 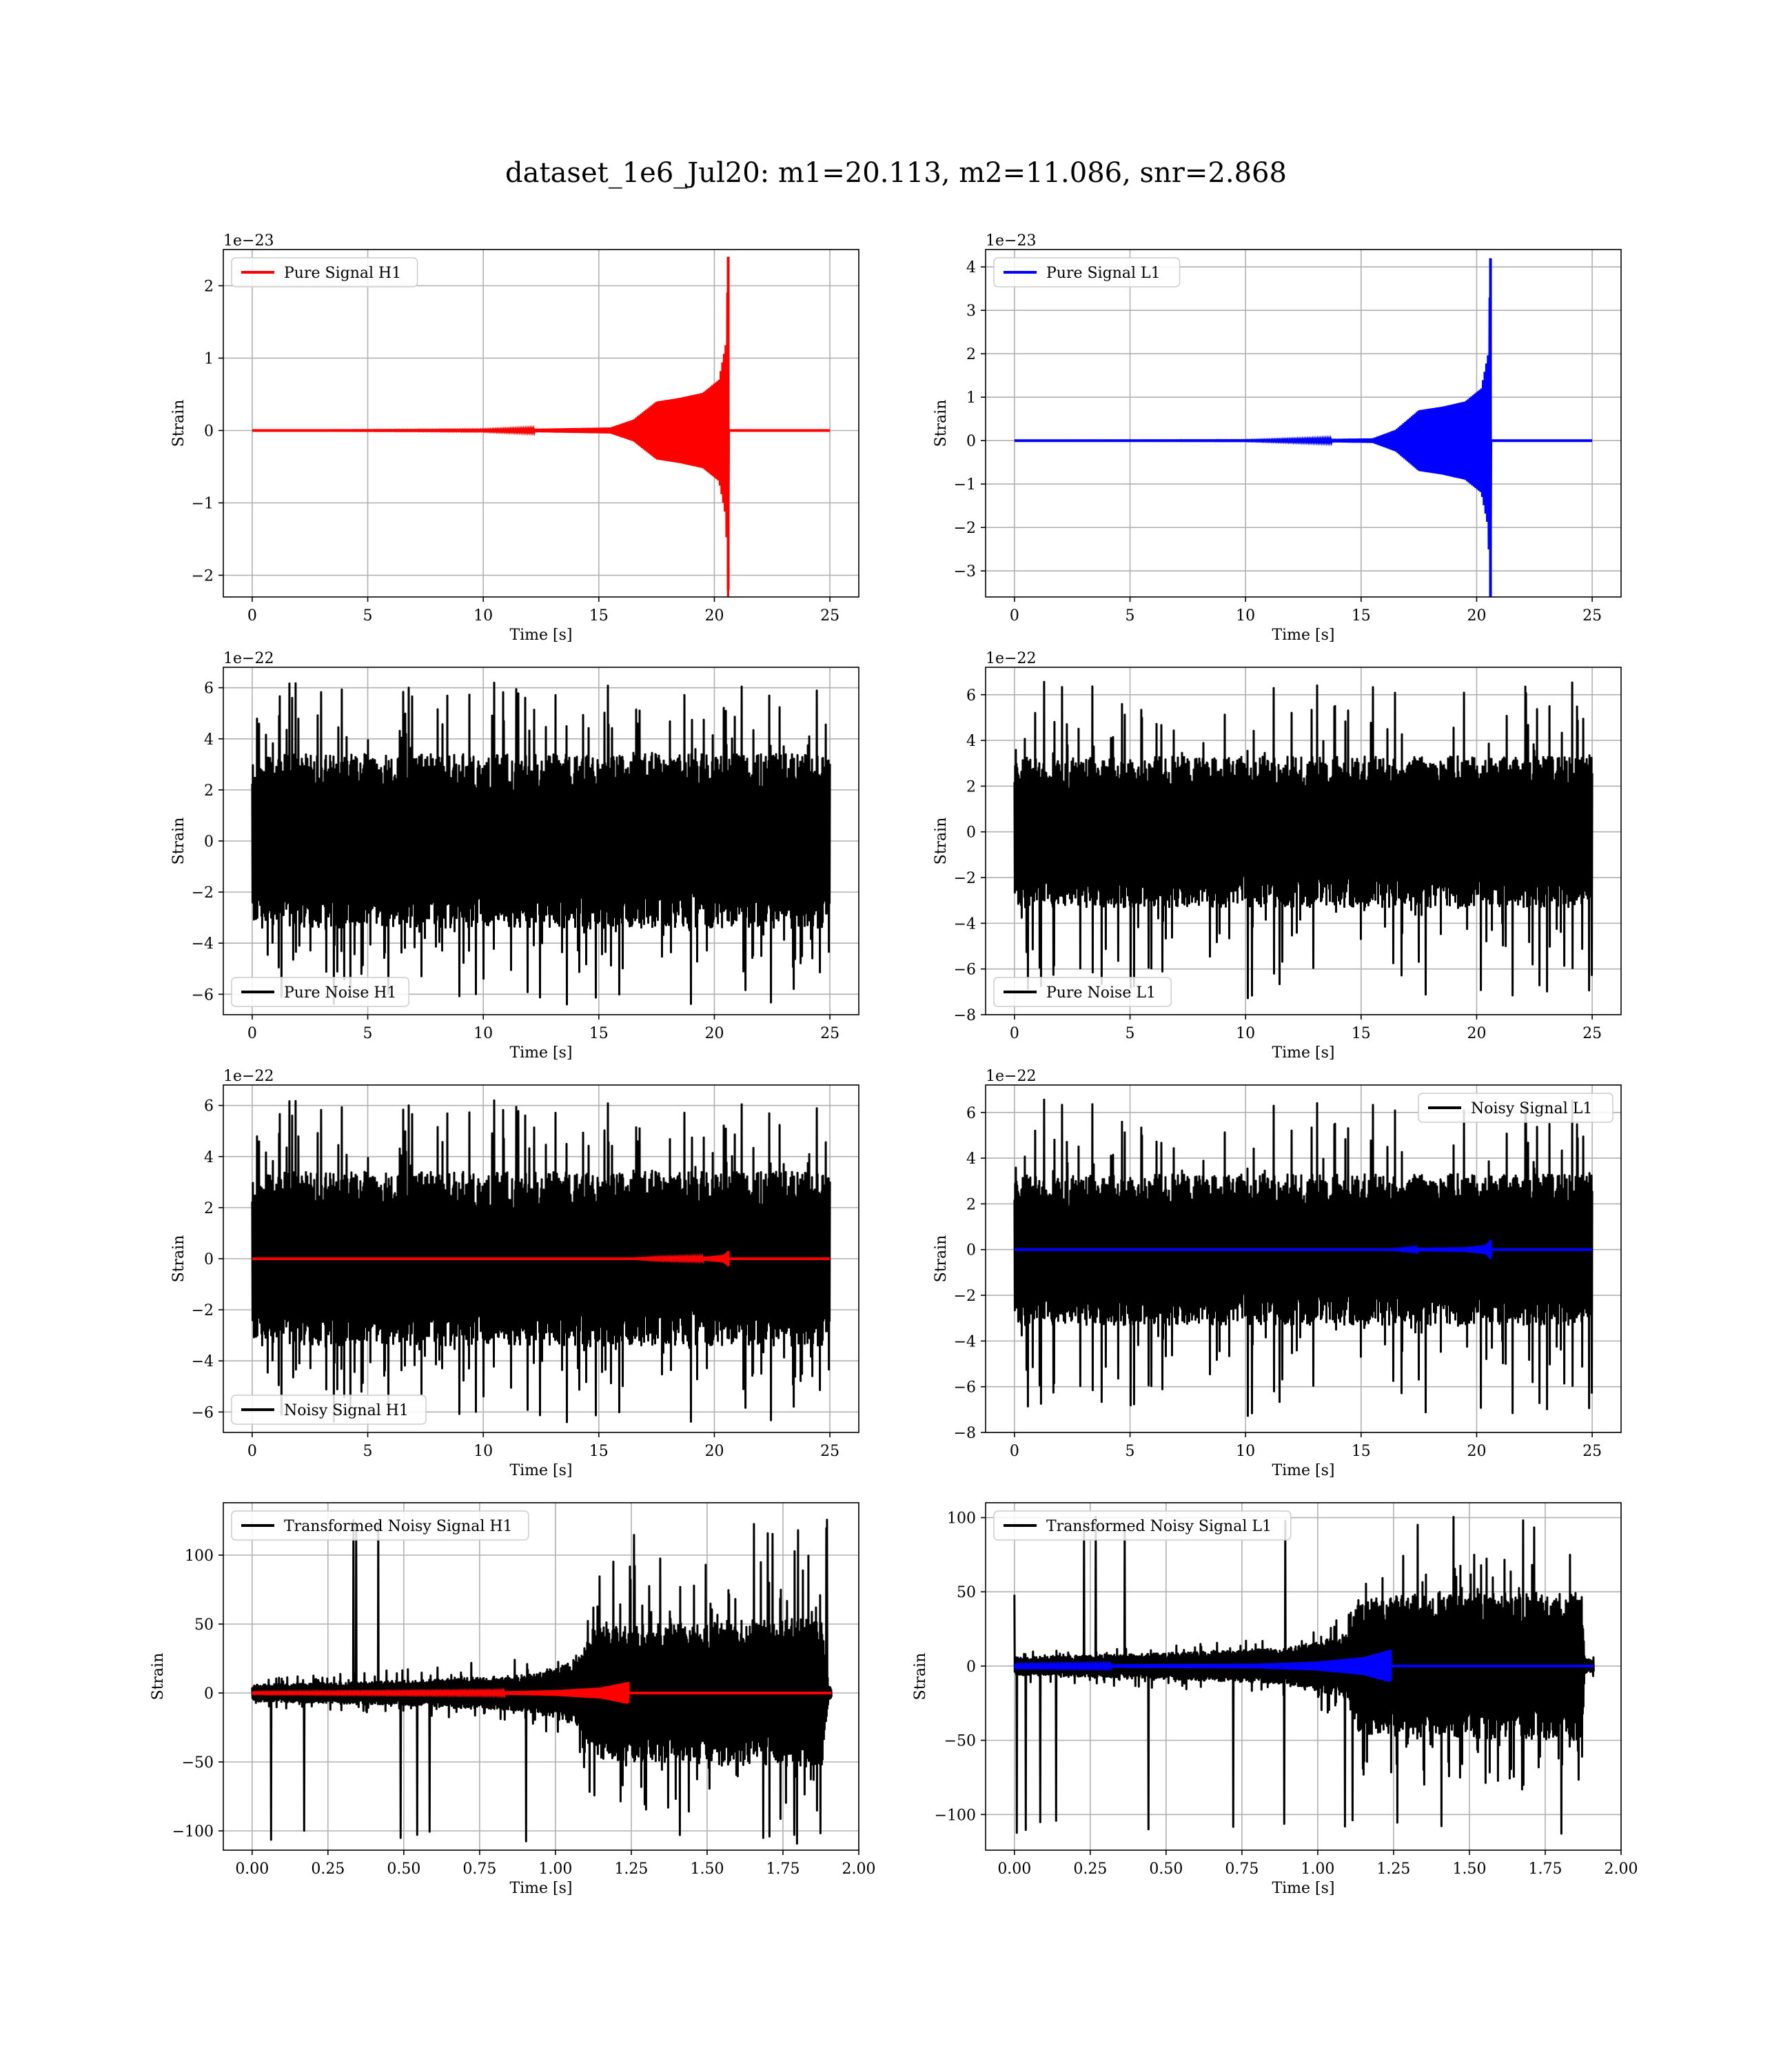 I want to click on y-tick-label: 4, so click(x=971, y=1159).